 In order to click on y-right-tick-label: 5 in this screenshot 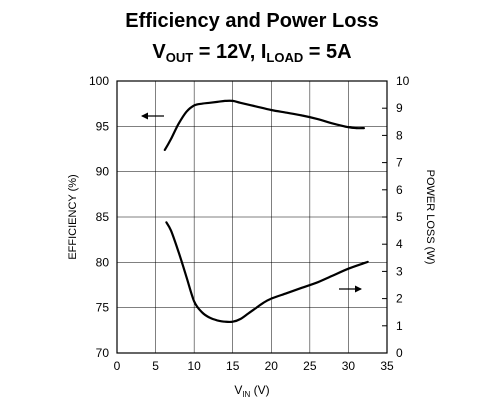, I will do `click(399, 217)`.